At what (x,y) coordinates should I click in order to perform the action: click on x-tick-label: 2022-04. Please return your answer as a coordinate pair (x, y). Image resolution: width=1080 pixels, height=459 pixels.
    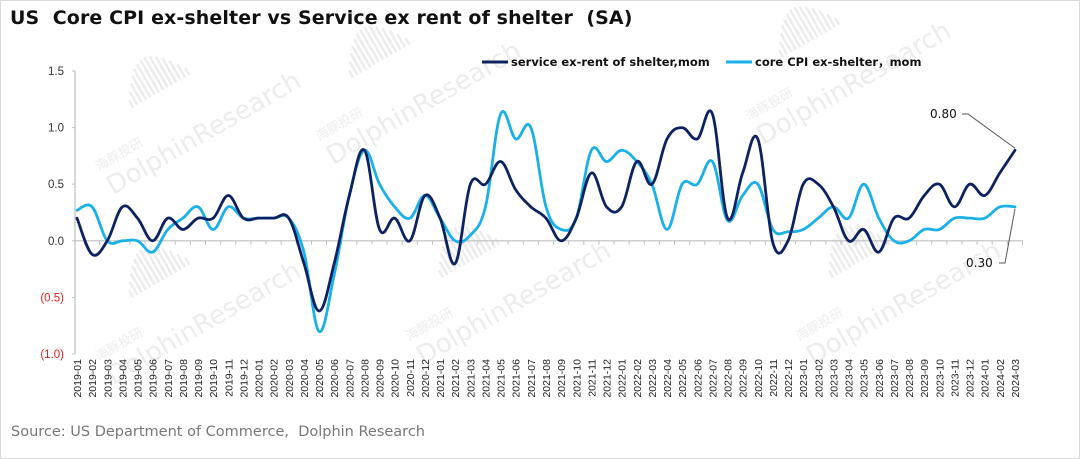
    Looking at the image, I should click on (668, 378).